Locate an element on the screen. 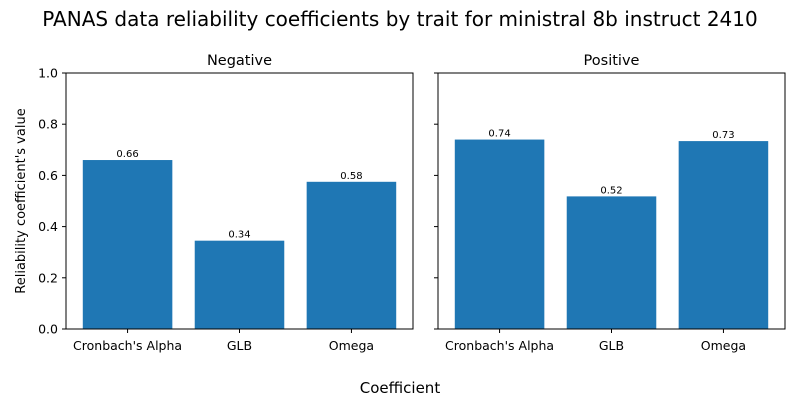  y-tick-label: 0.8 is located at coordinates (48, 124).